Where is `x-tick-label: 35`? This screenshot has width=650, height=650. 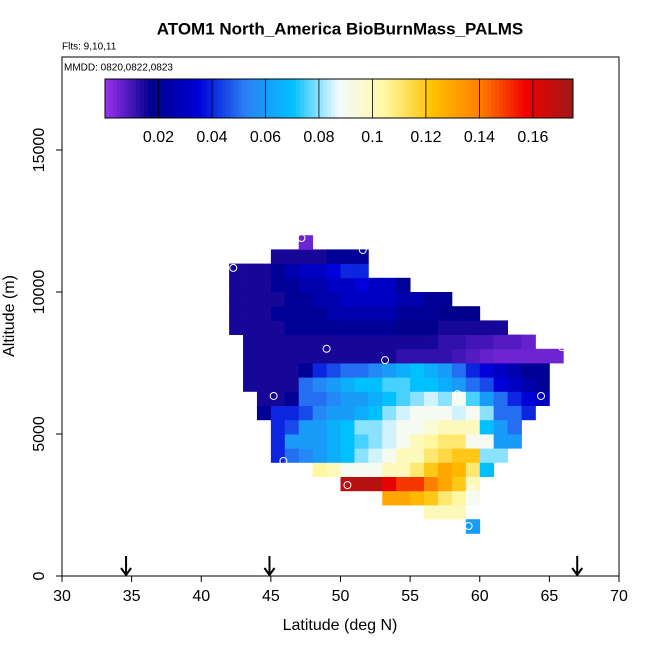
x-tick-label: 35 is located at coordinates (132, 596).